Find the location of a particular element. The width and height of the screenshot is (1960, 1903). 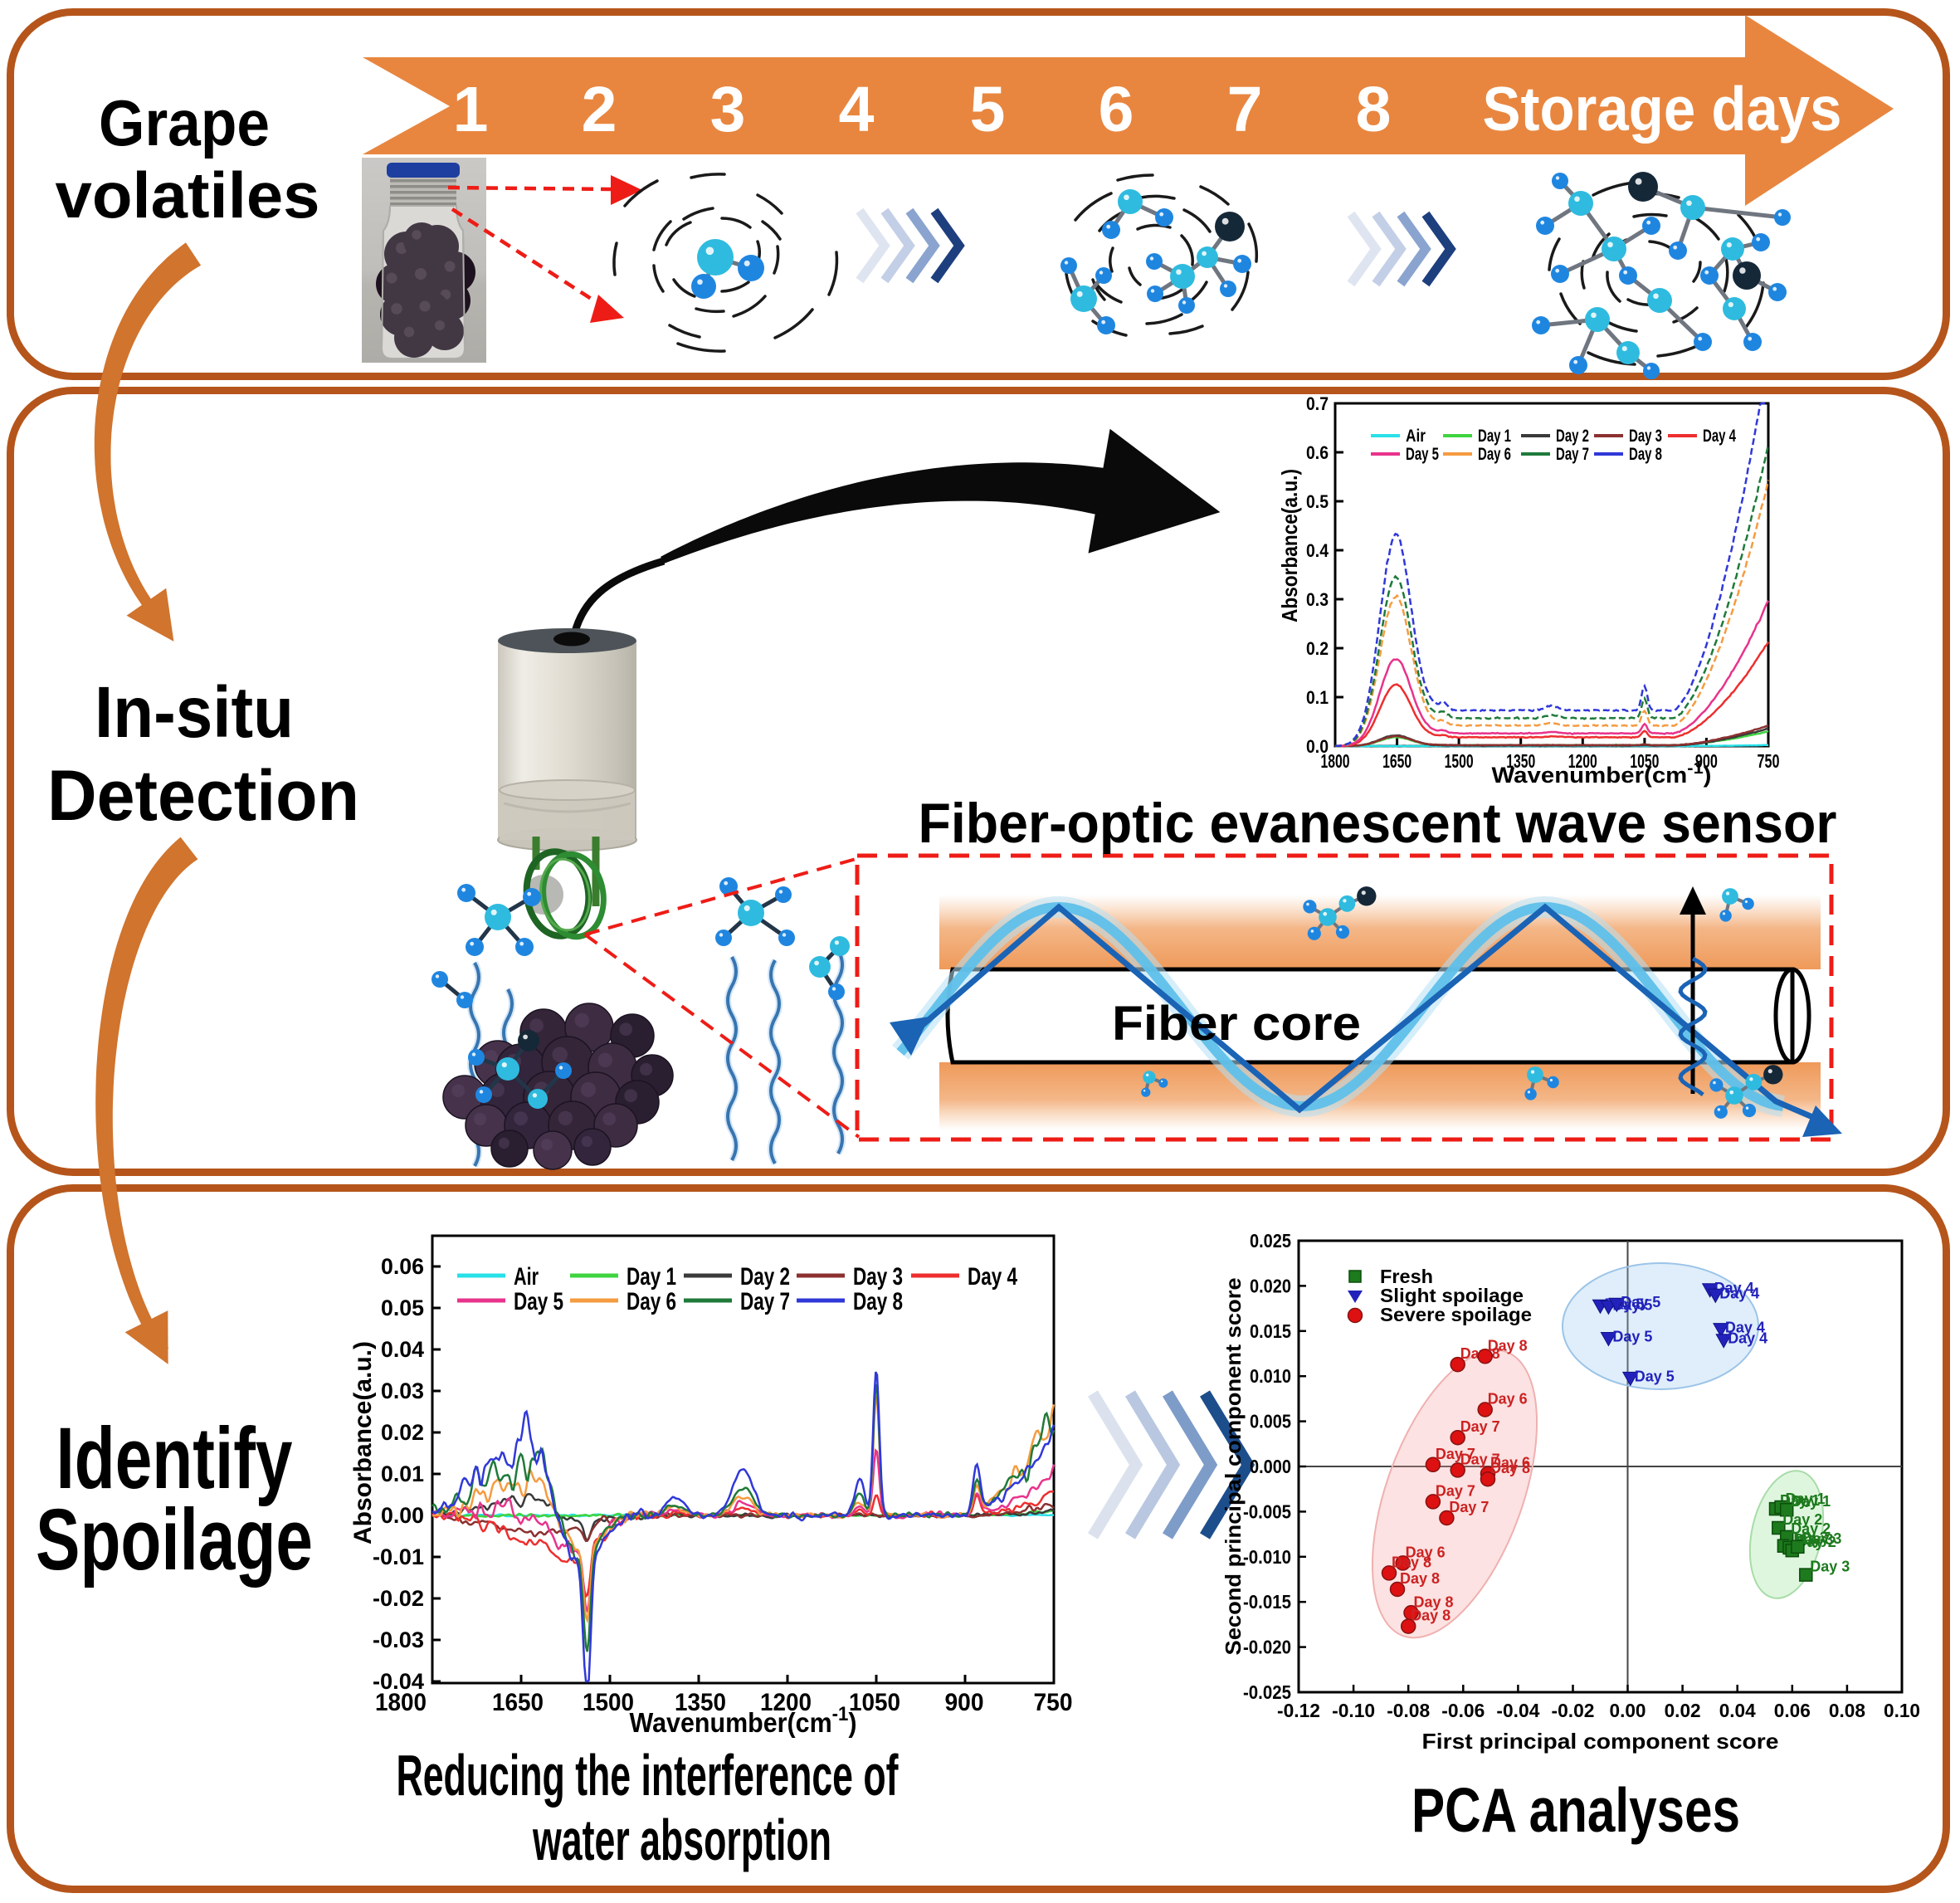

svg-text: -0.025 is located at coordinates (1267, 1692).